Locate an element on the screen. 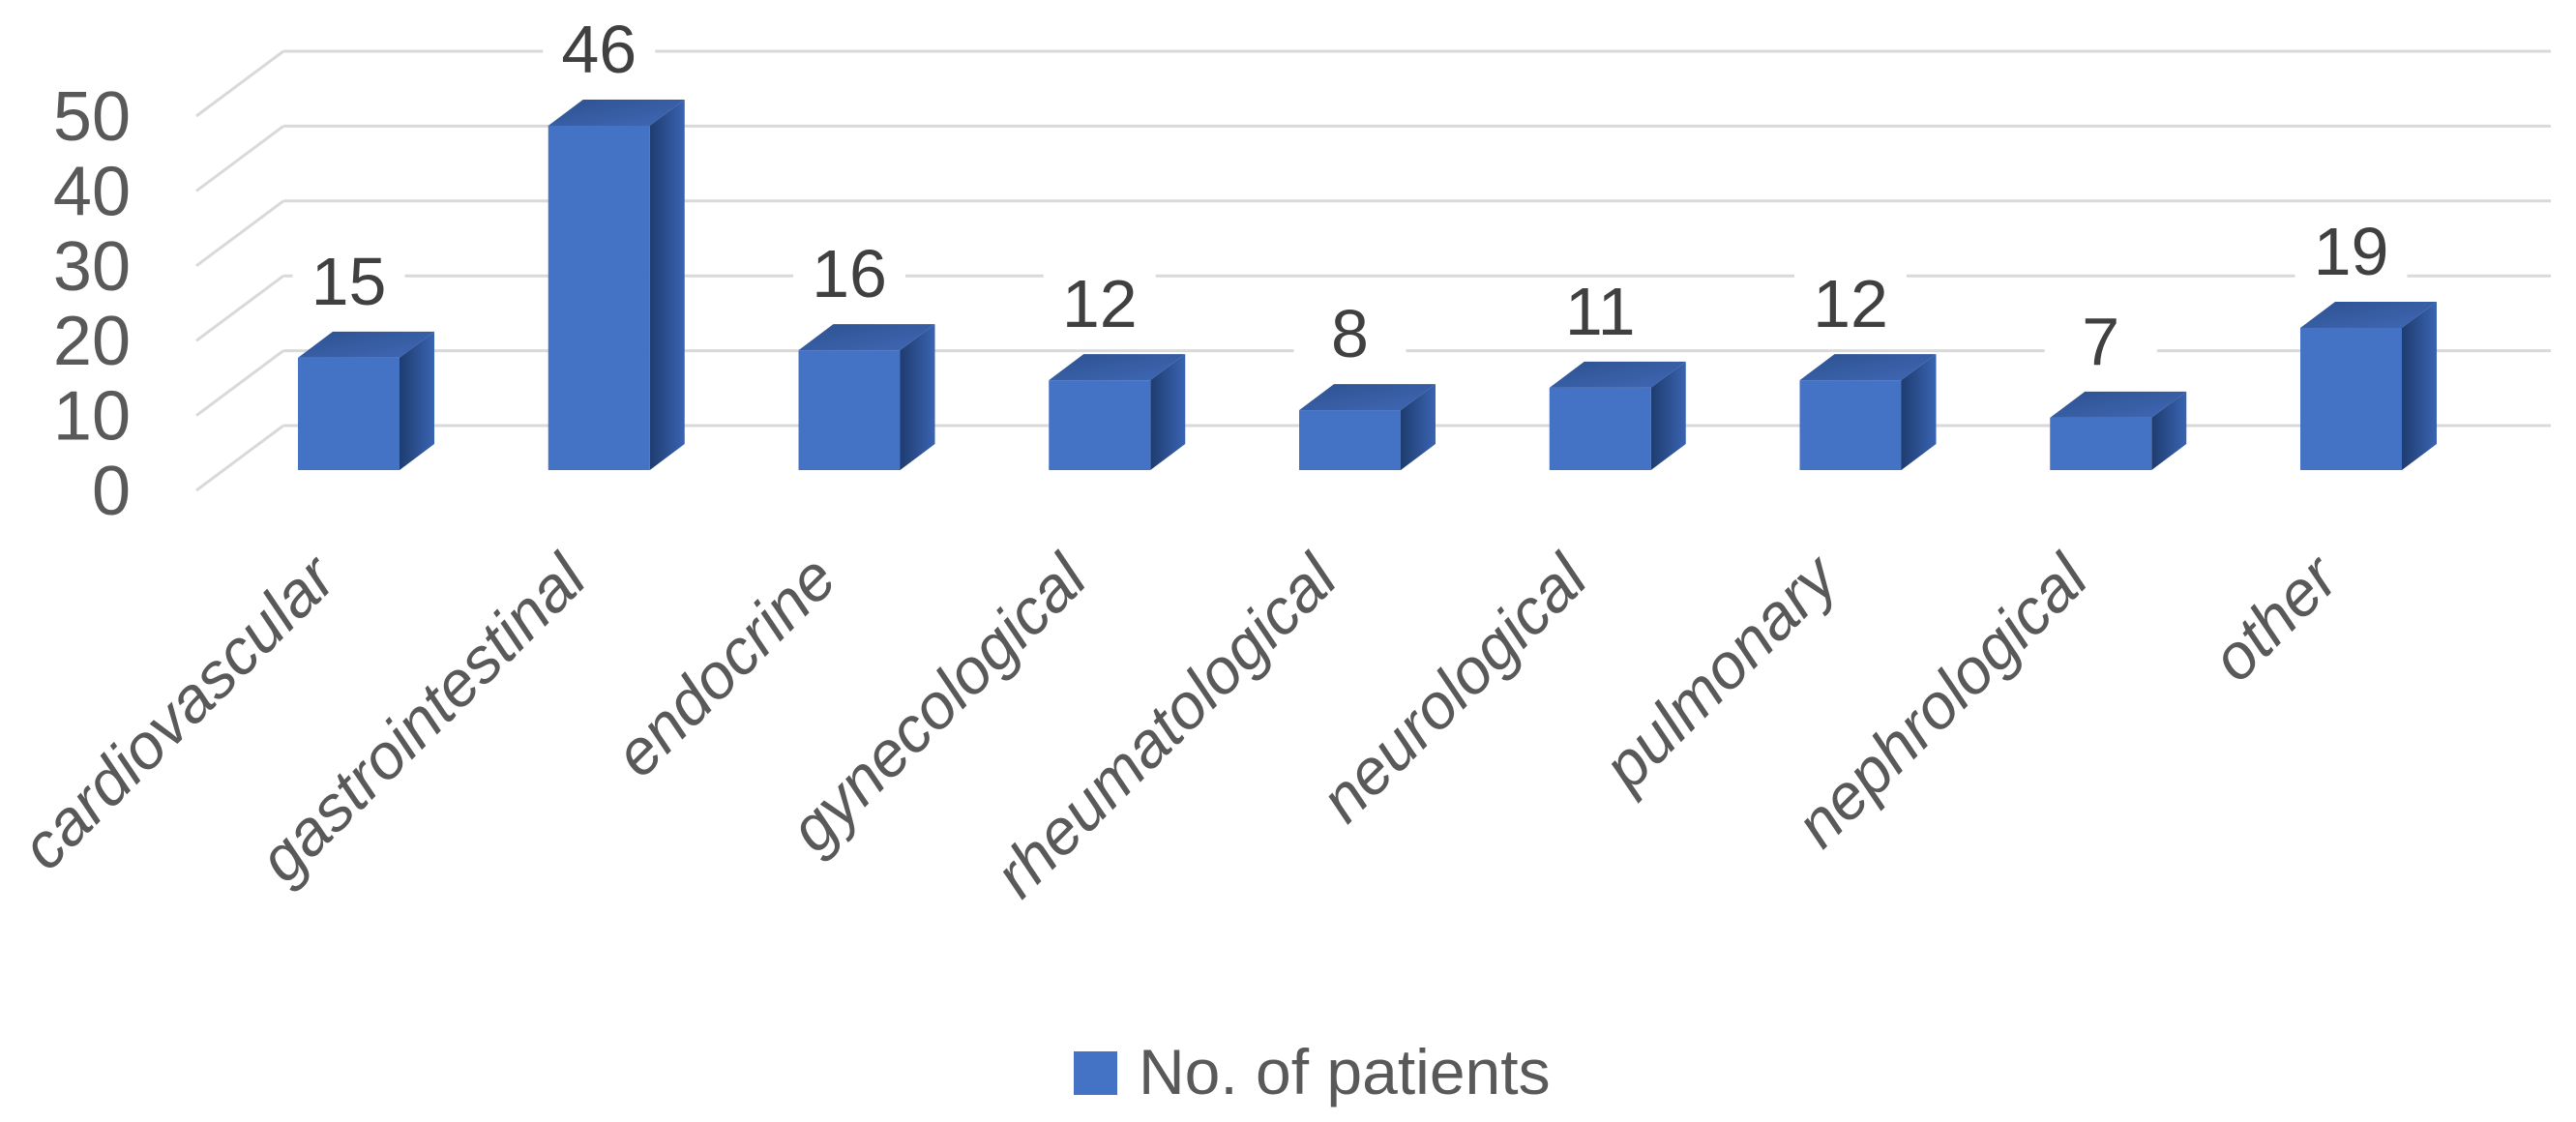 This screenshot has width=2576, height=1122. bar-column-gynecological is located at coordinates (1117, 412).